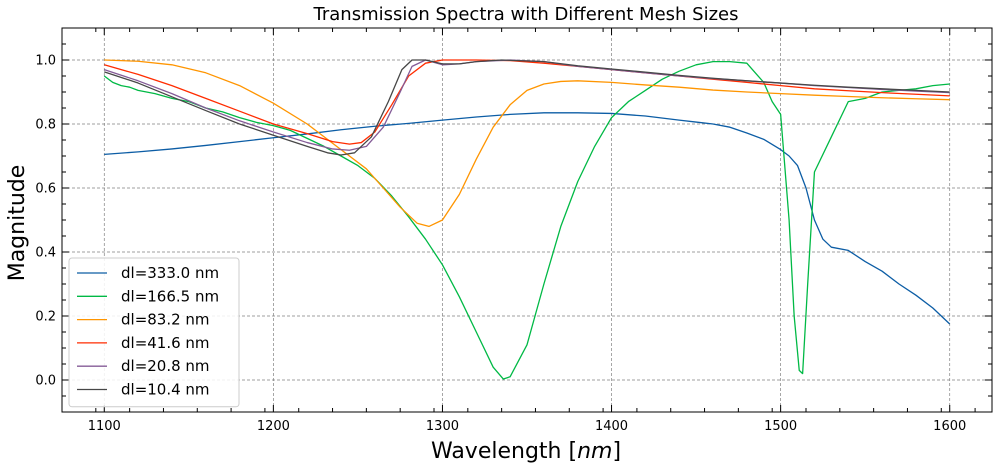 This screenshot has width=995, height=469. Describe the element at coordinates (170, 273) in the screenshot. I see `legend-label-0: dl=333.0 nm` at that location.